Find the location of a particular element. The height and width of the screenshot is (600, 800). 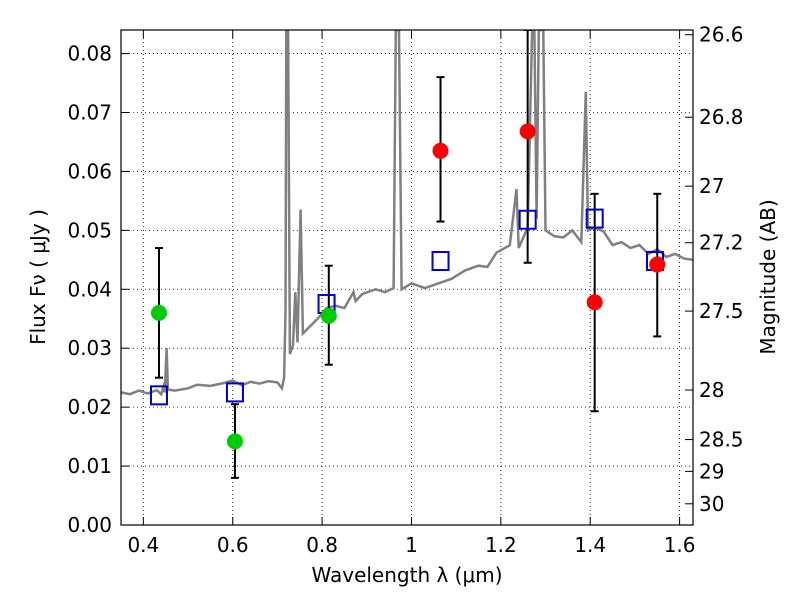

y-tick-labels: 0.00 0.01 0.02 0.03 0.04 0.05 0.06 0.07 0.08 is located at coordinates (89, 289).